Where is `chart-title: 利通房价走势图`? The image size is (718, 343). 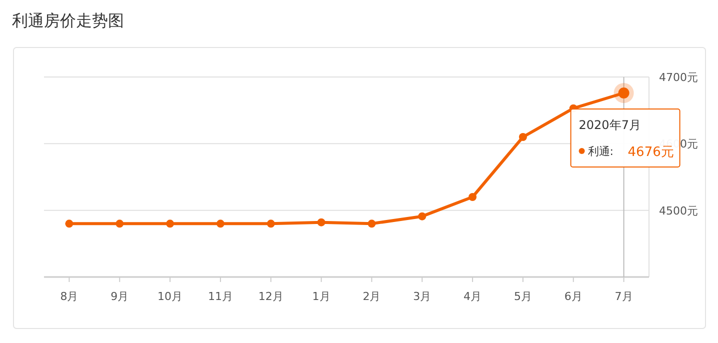
chart-title: 利通房价走势图 is located at coordinates (68, 20).